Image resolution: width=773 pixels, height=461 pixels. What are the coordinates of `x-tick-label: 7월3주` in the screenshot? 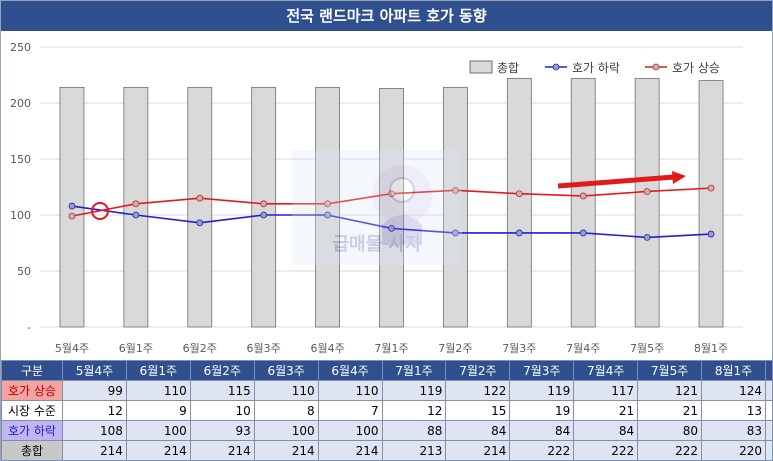 It's located at (519, 348).